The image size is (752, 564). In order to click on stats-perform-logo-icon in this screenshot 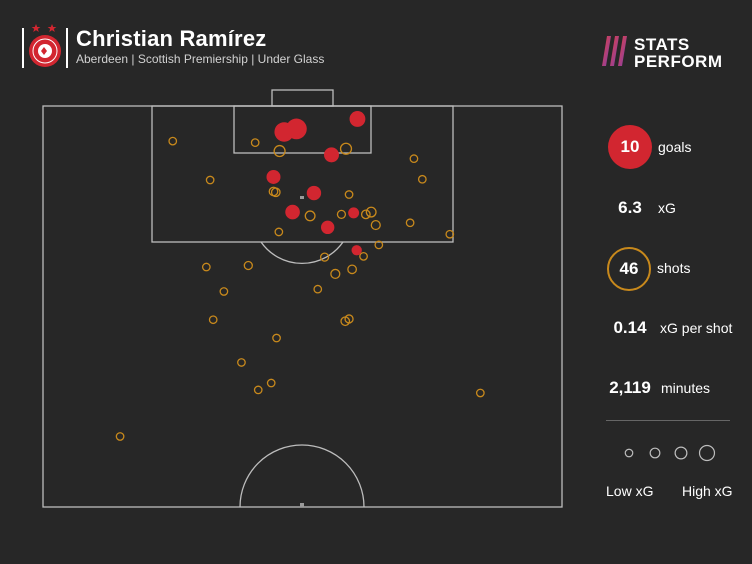, I will do `click(614, 51)`.